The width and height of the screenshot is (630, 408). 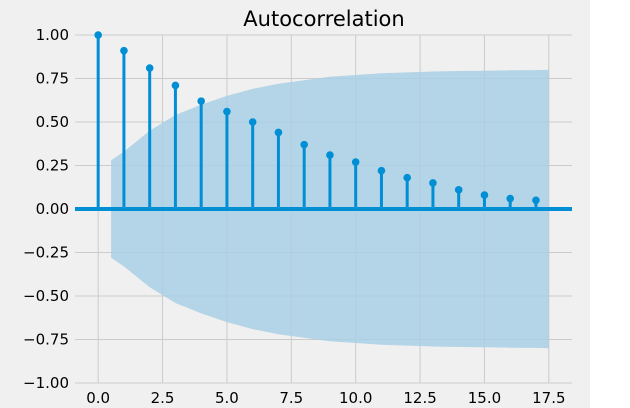 What do you see at coordinates (355, 398) in the screenshot?
I see `x-tick-label: 10.0` at bounding box center [355, 398].